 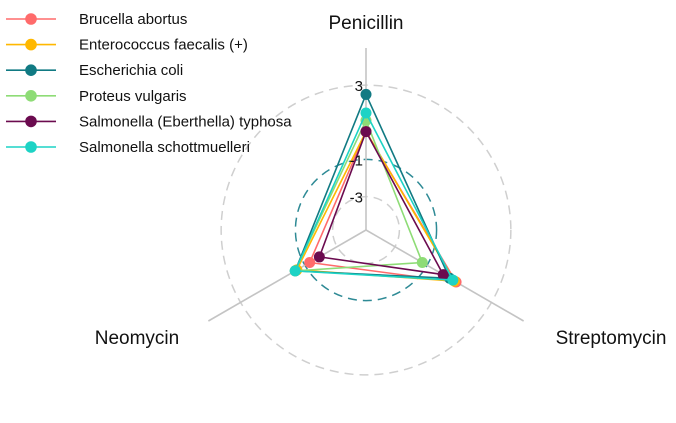 I want to click on tick-label-2: -3, so click(x=356, y=198).